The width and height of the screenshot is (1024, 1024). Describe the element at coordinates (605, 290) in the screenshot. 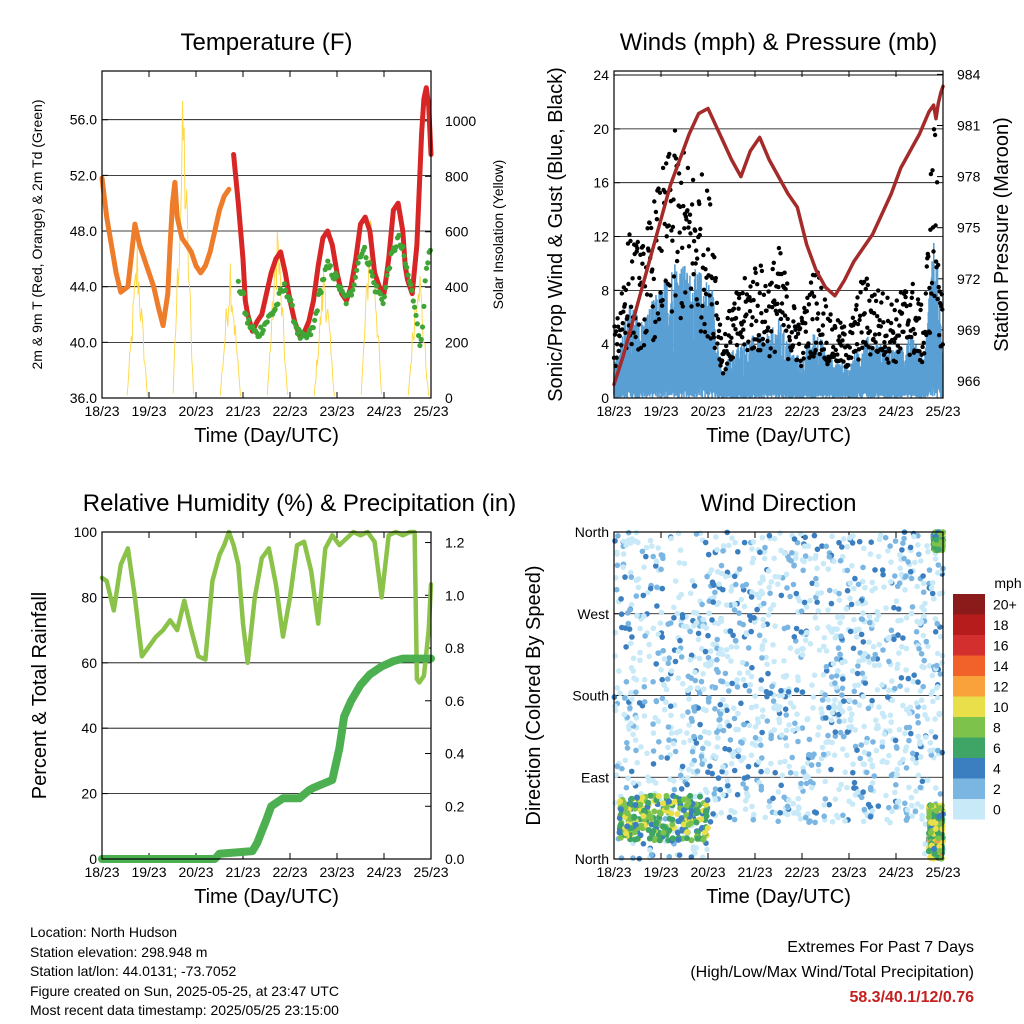

I see `y-tick-label: 8` at that location.